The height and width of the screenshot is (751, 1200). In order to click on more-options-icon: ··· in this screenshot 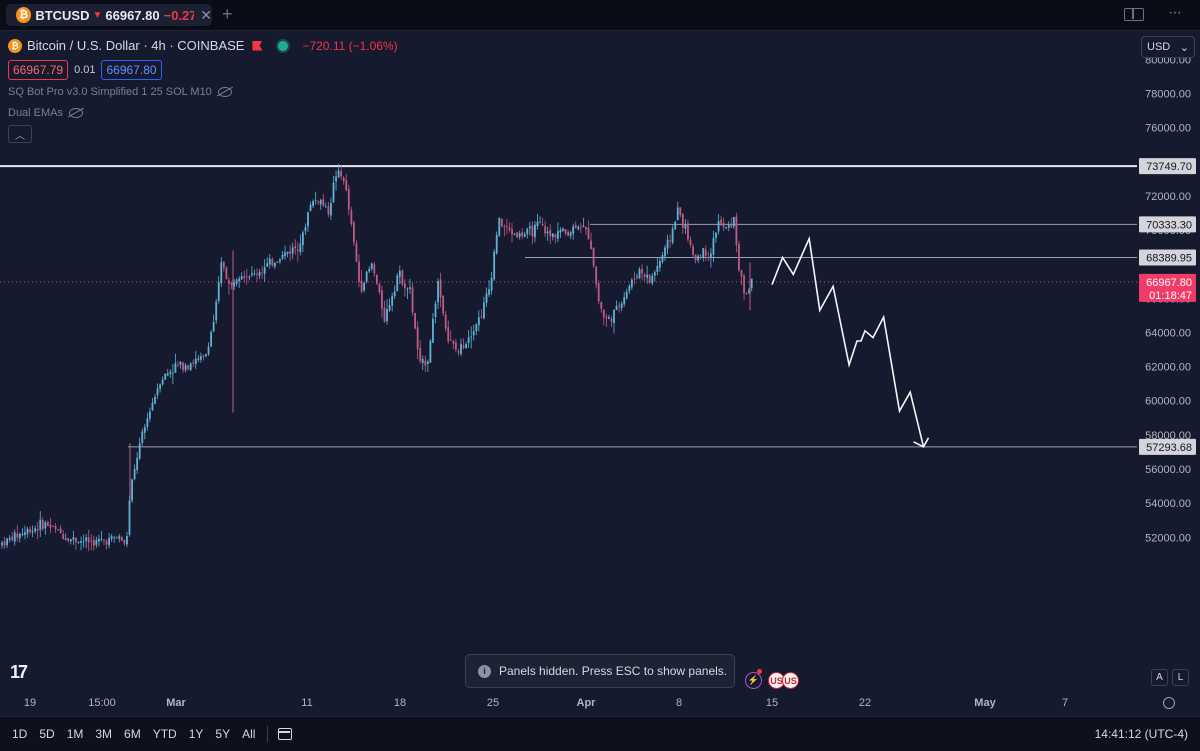, I will do `click(1175, 12)`.